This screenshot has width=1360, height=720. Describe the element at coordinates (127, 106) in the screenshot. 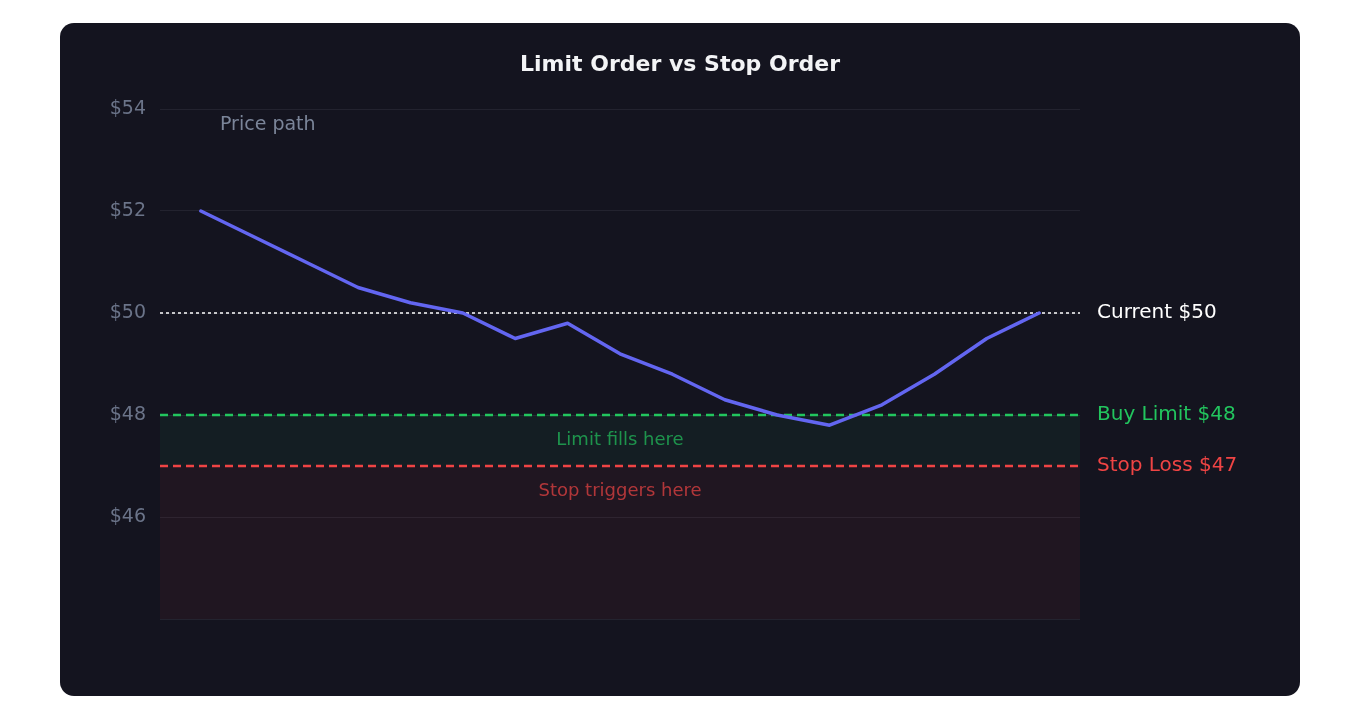

I see `y-tick-label: $54` at that location.